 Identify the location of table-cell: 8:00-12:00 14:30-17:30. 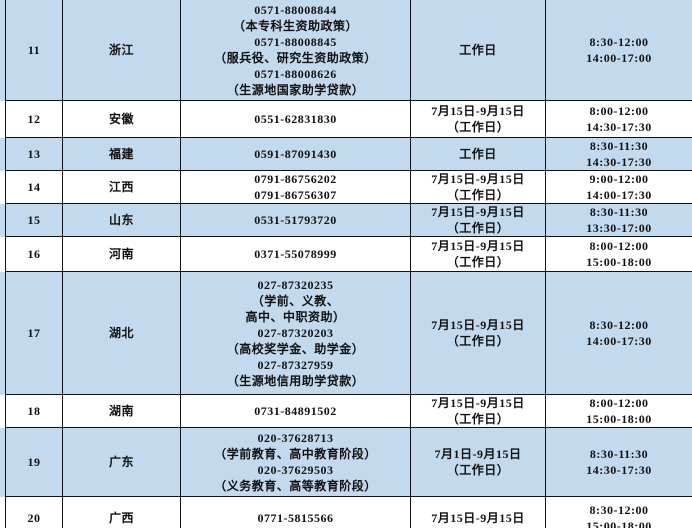
(618, 119).